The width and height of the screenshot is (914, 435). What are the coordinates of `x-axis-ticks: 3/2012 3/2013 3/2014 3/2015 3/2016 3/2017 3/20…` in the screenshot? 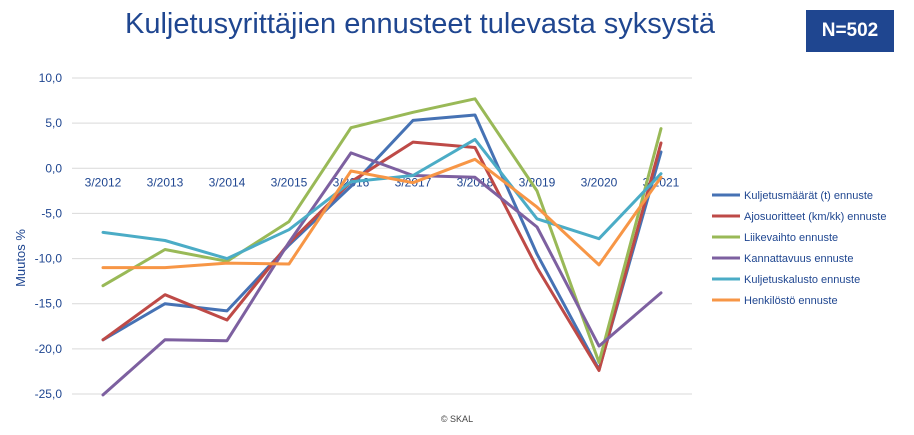 It's located at (382, 182).